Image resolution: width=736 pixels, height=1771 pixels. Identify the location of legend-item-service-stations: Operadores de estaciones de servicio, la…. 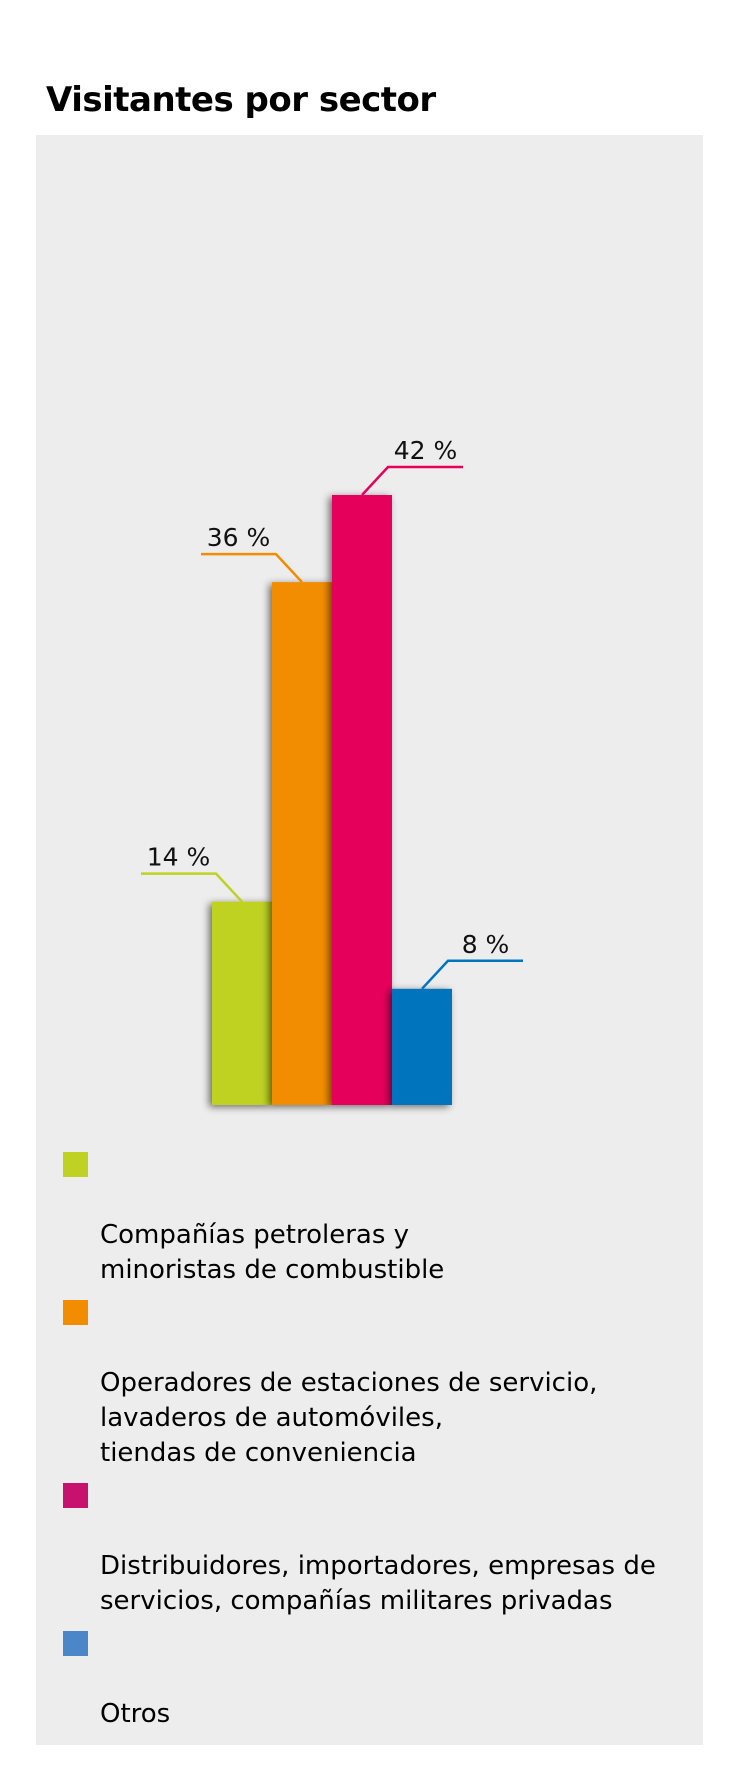
(378, 1383).